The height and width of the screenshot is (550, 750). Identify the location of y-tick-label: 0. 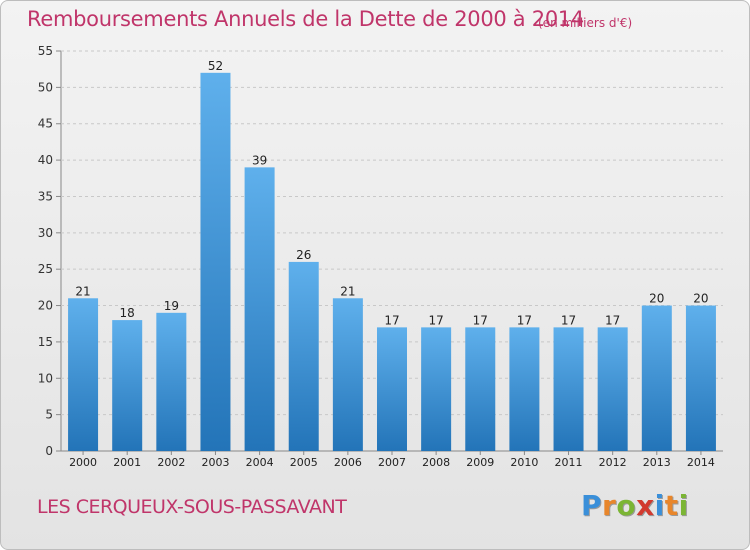
(49, 451).